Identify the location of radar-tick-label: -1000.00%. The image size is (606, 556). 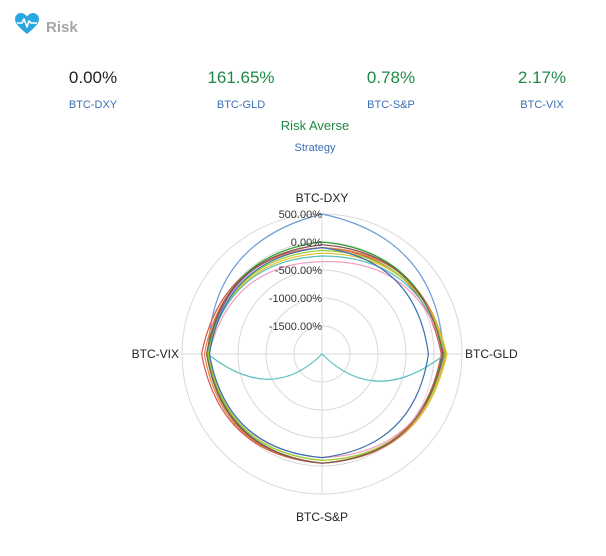
(295, 299).